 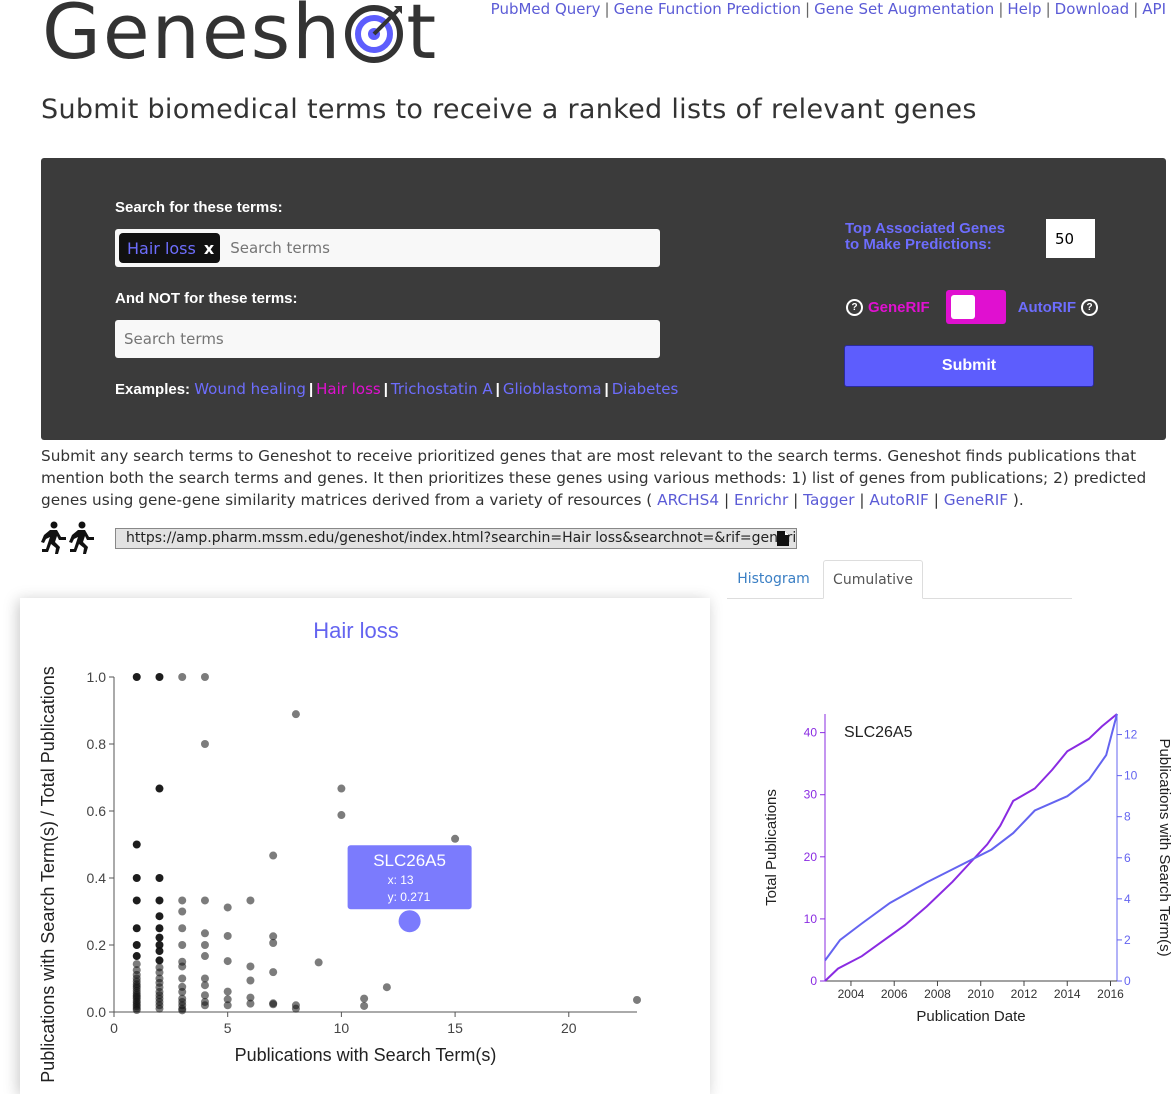 I want to click on x-tick-label: 2012, so click(x=1024, y=994).